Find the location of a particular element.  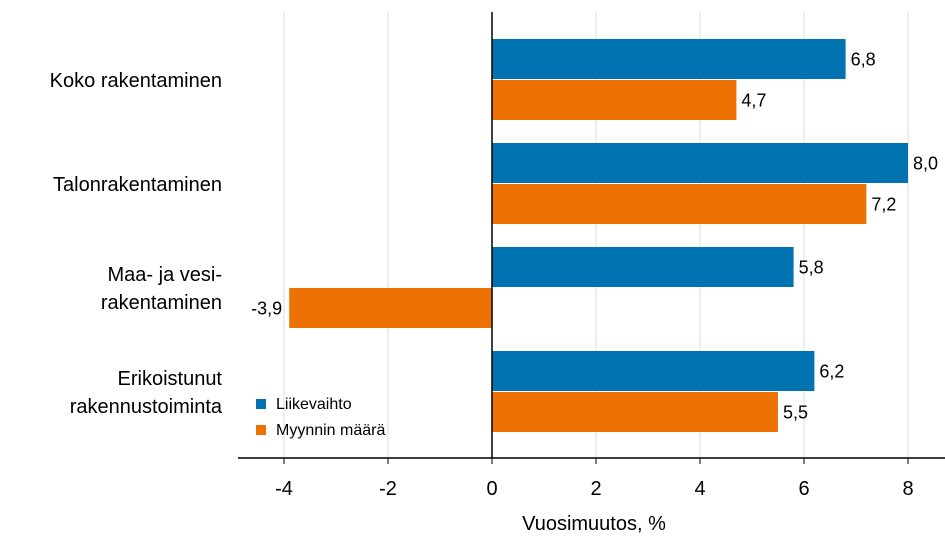

data-label: 7,2 is located at coordinates (883, 205).